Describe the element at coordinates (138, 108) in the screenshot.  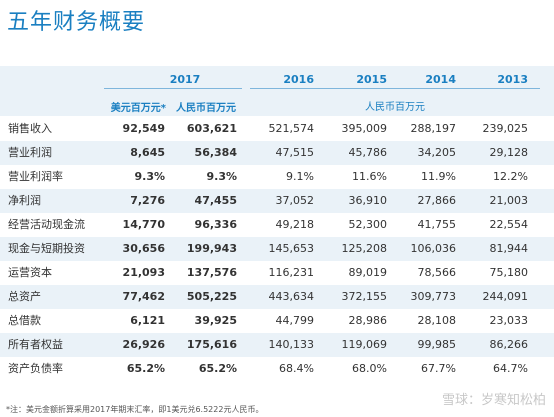
I see `unit-usd: 美元百万元*` at that location.